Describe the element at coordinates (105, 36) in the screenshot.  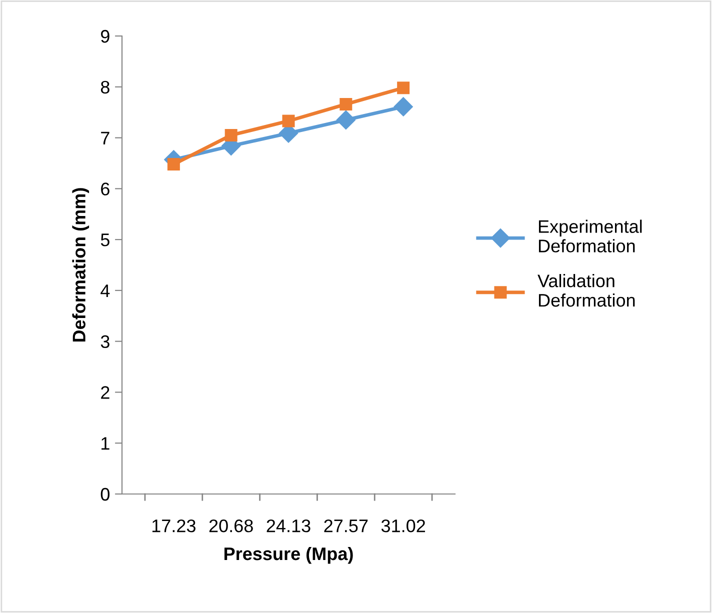
I see `y-tick-label: 9` at that location.